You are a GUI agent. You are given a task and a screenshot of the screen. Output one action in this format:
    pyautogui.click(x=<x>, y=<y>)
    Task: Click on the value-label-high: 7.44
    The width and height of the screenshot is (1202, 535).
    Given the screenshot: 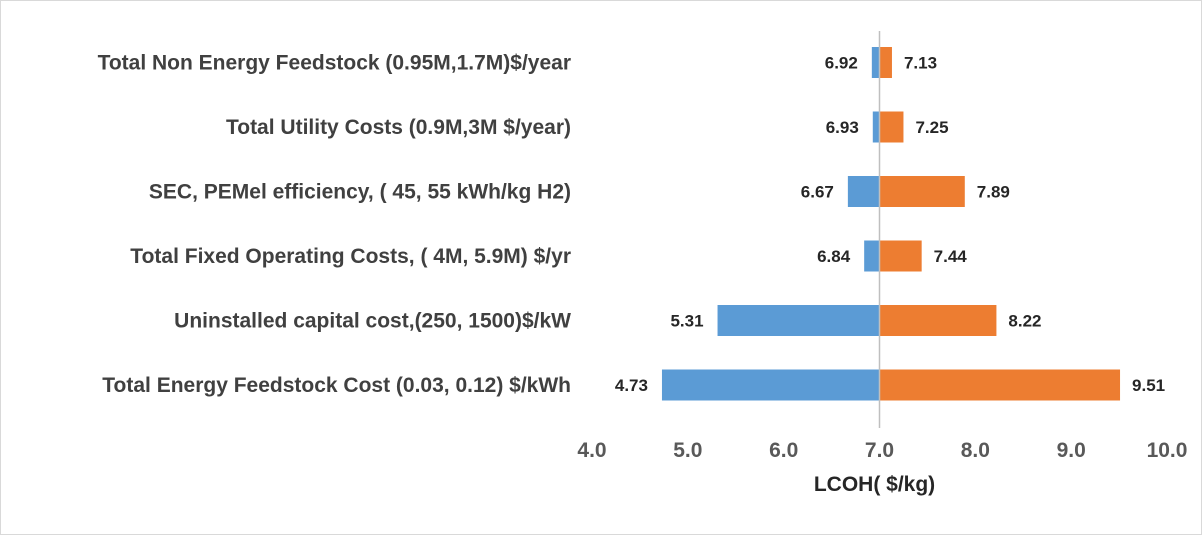 What is the action you would take?
    pyautogui.click(x=951, y=256)
    